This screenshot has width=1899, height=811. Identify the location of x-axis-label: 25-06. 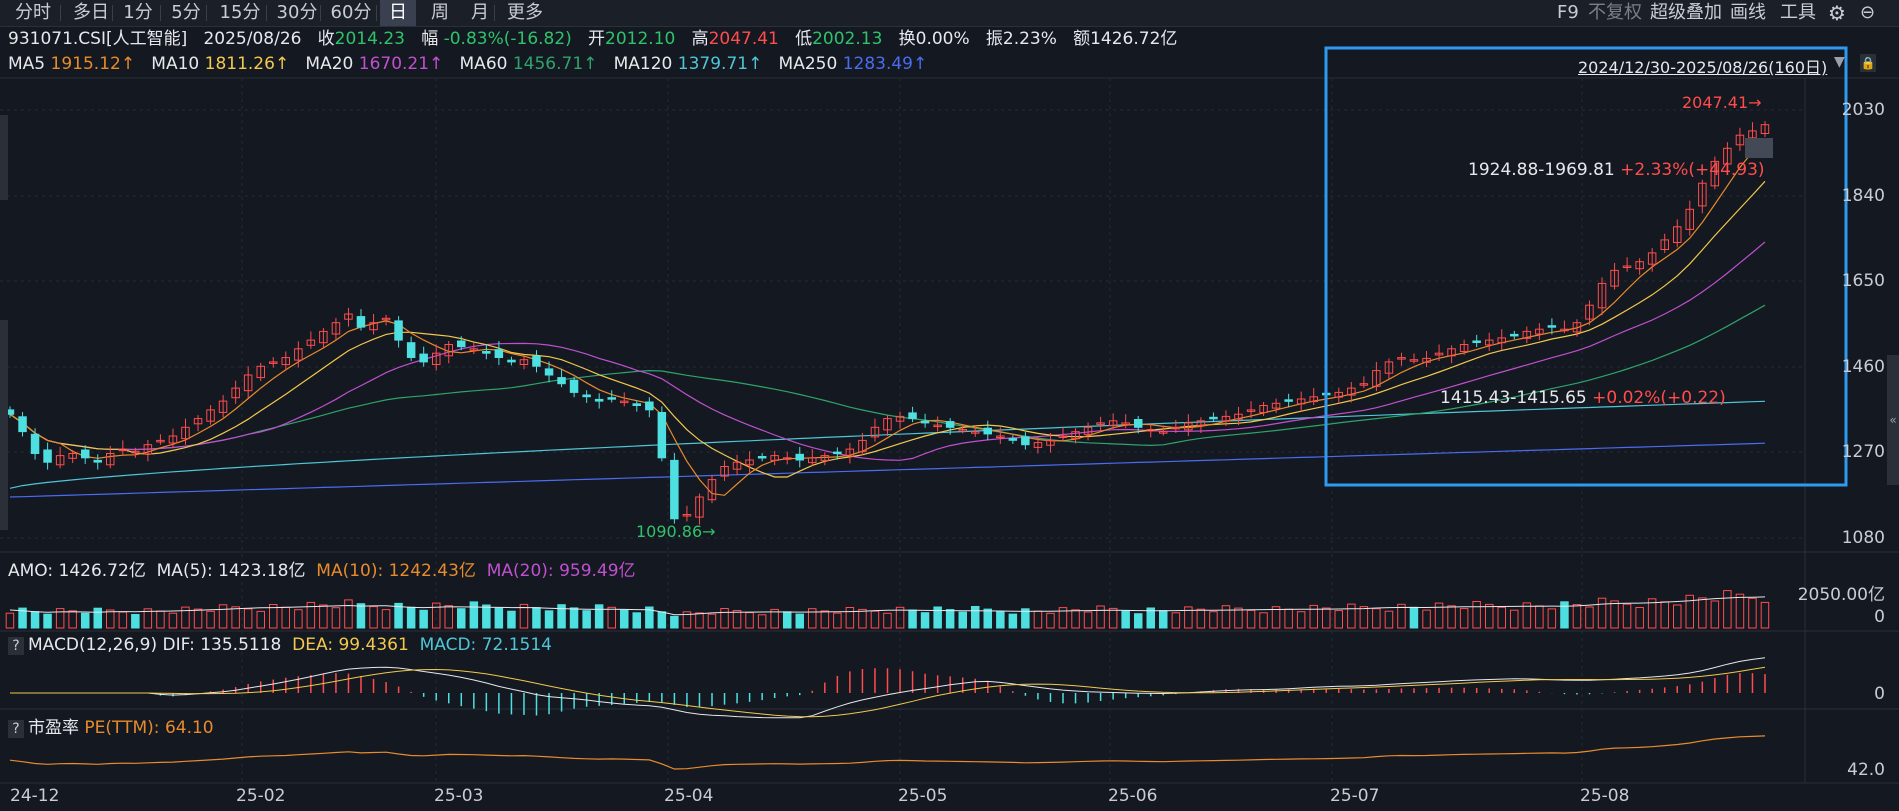
(1133, 796).